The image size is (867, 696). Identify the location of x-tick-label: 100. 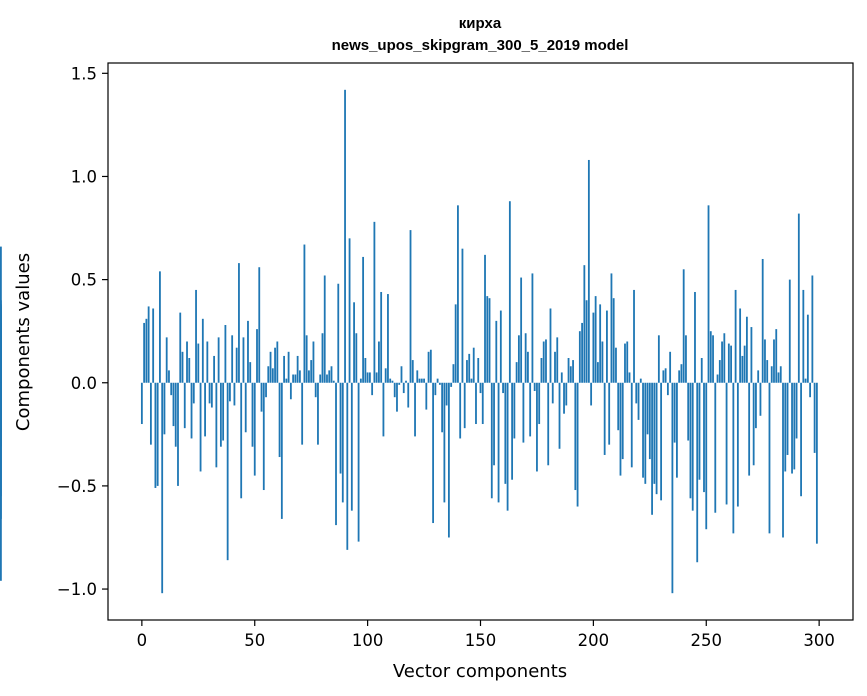
(368, 640).